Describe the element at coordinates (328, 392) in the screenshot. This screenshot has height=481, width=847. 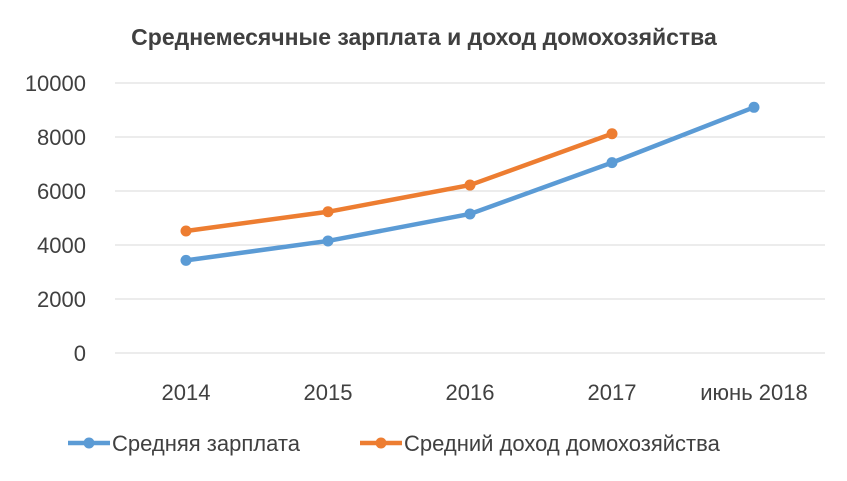
I see `x-tick-label: 2015` at that location.